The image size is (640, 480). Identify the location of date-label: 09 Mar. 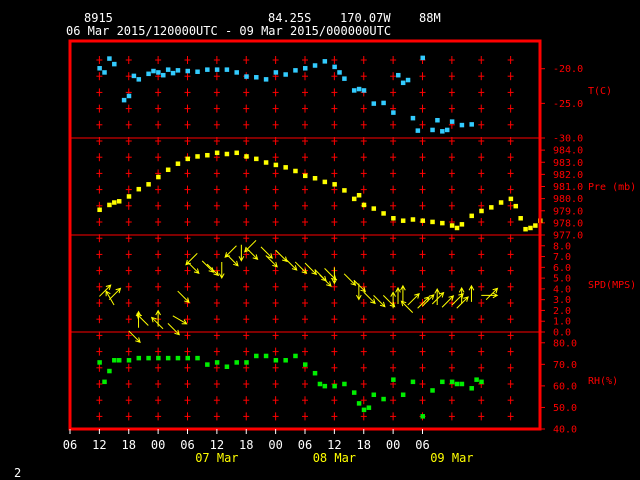
(451, 458).